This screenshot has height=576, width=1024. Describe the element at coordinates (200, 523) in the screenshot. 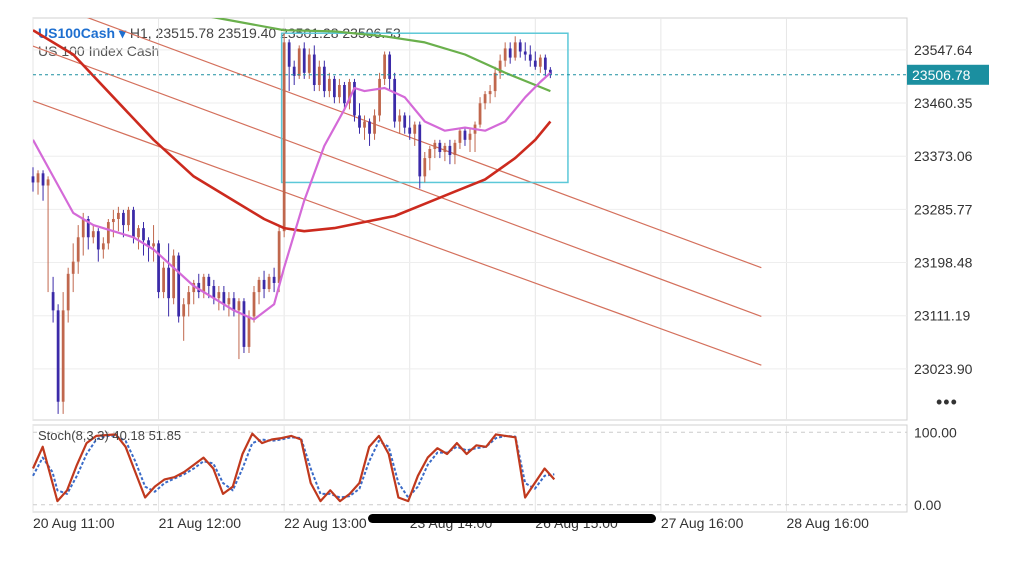

I see `time-tick-label: 21 Aug 12:00` at that location.